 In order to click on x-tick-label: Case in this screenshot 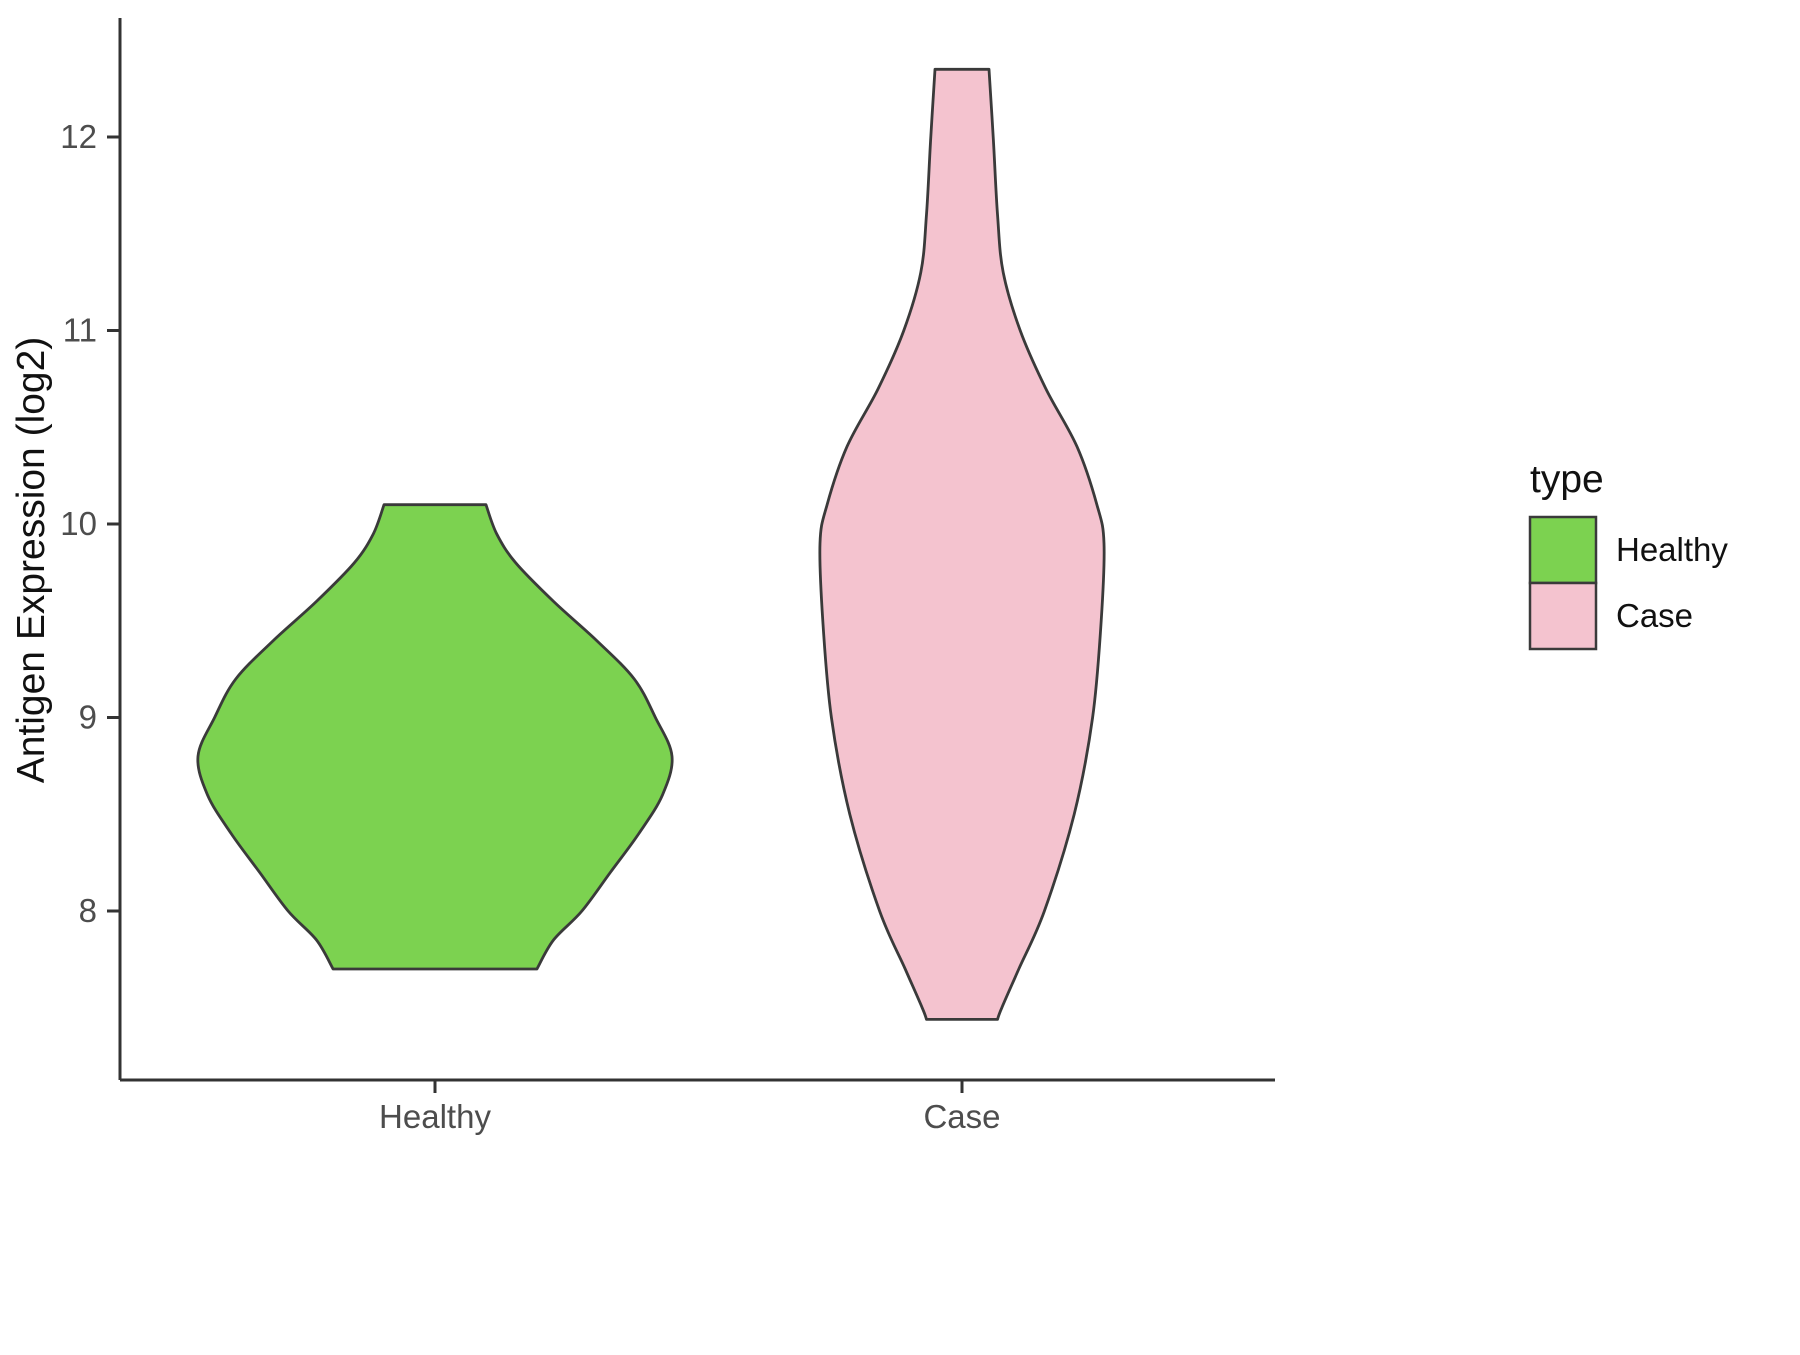, I will do `click(961, 1116)`.